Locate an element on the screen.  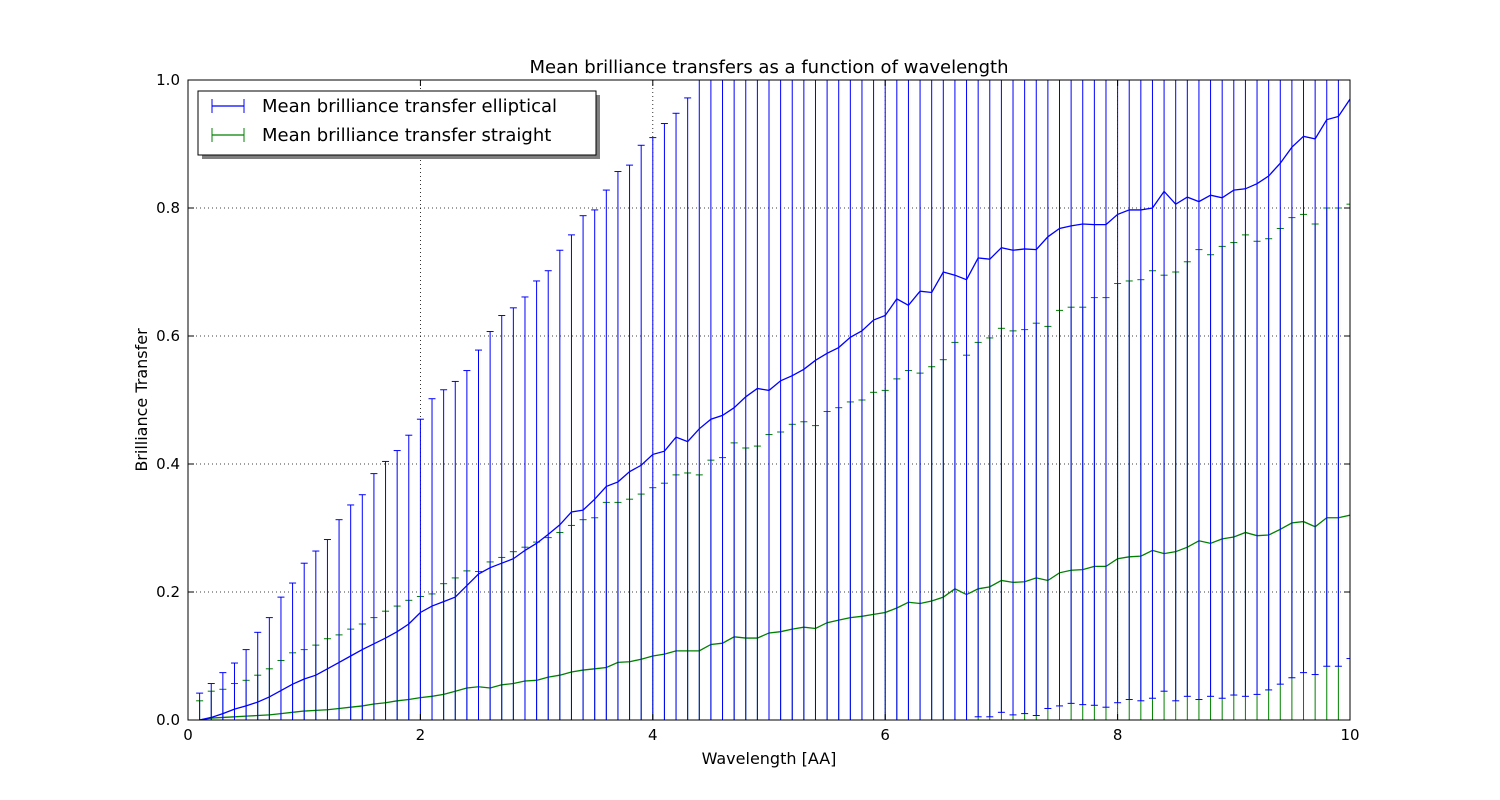
x-tick-label: 8 is located at coordinates (1118, 735).